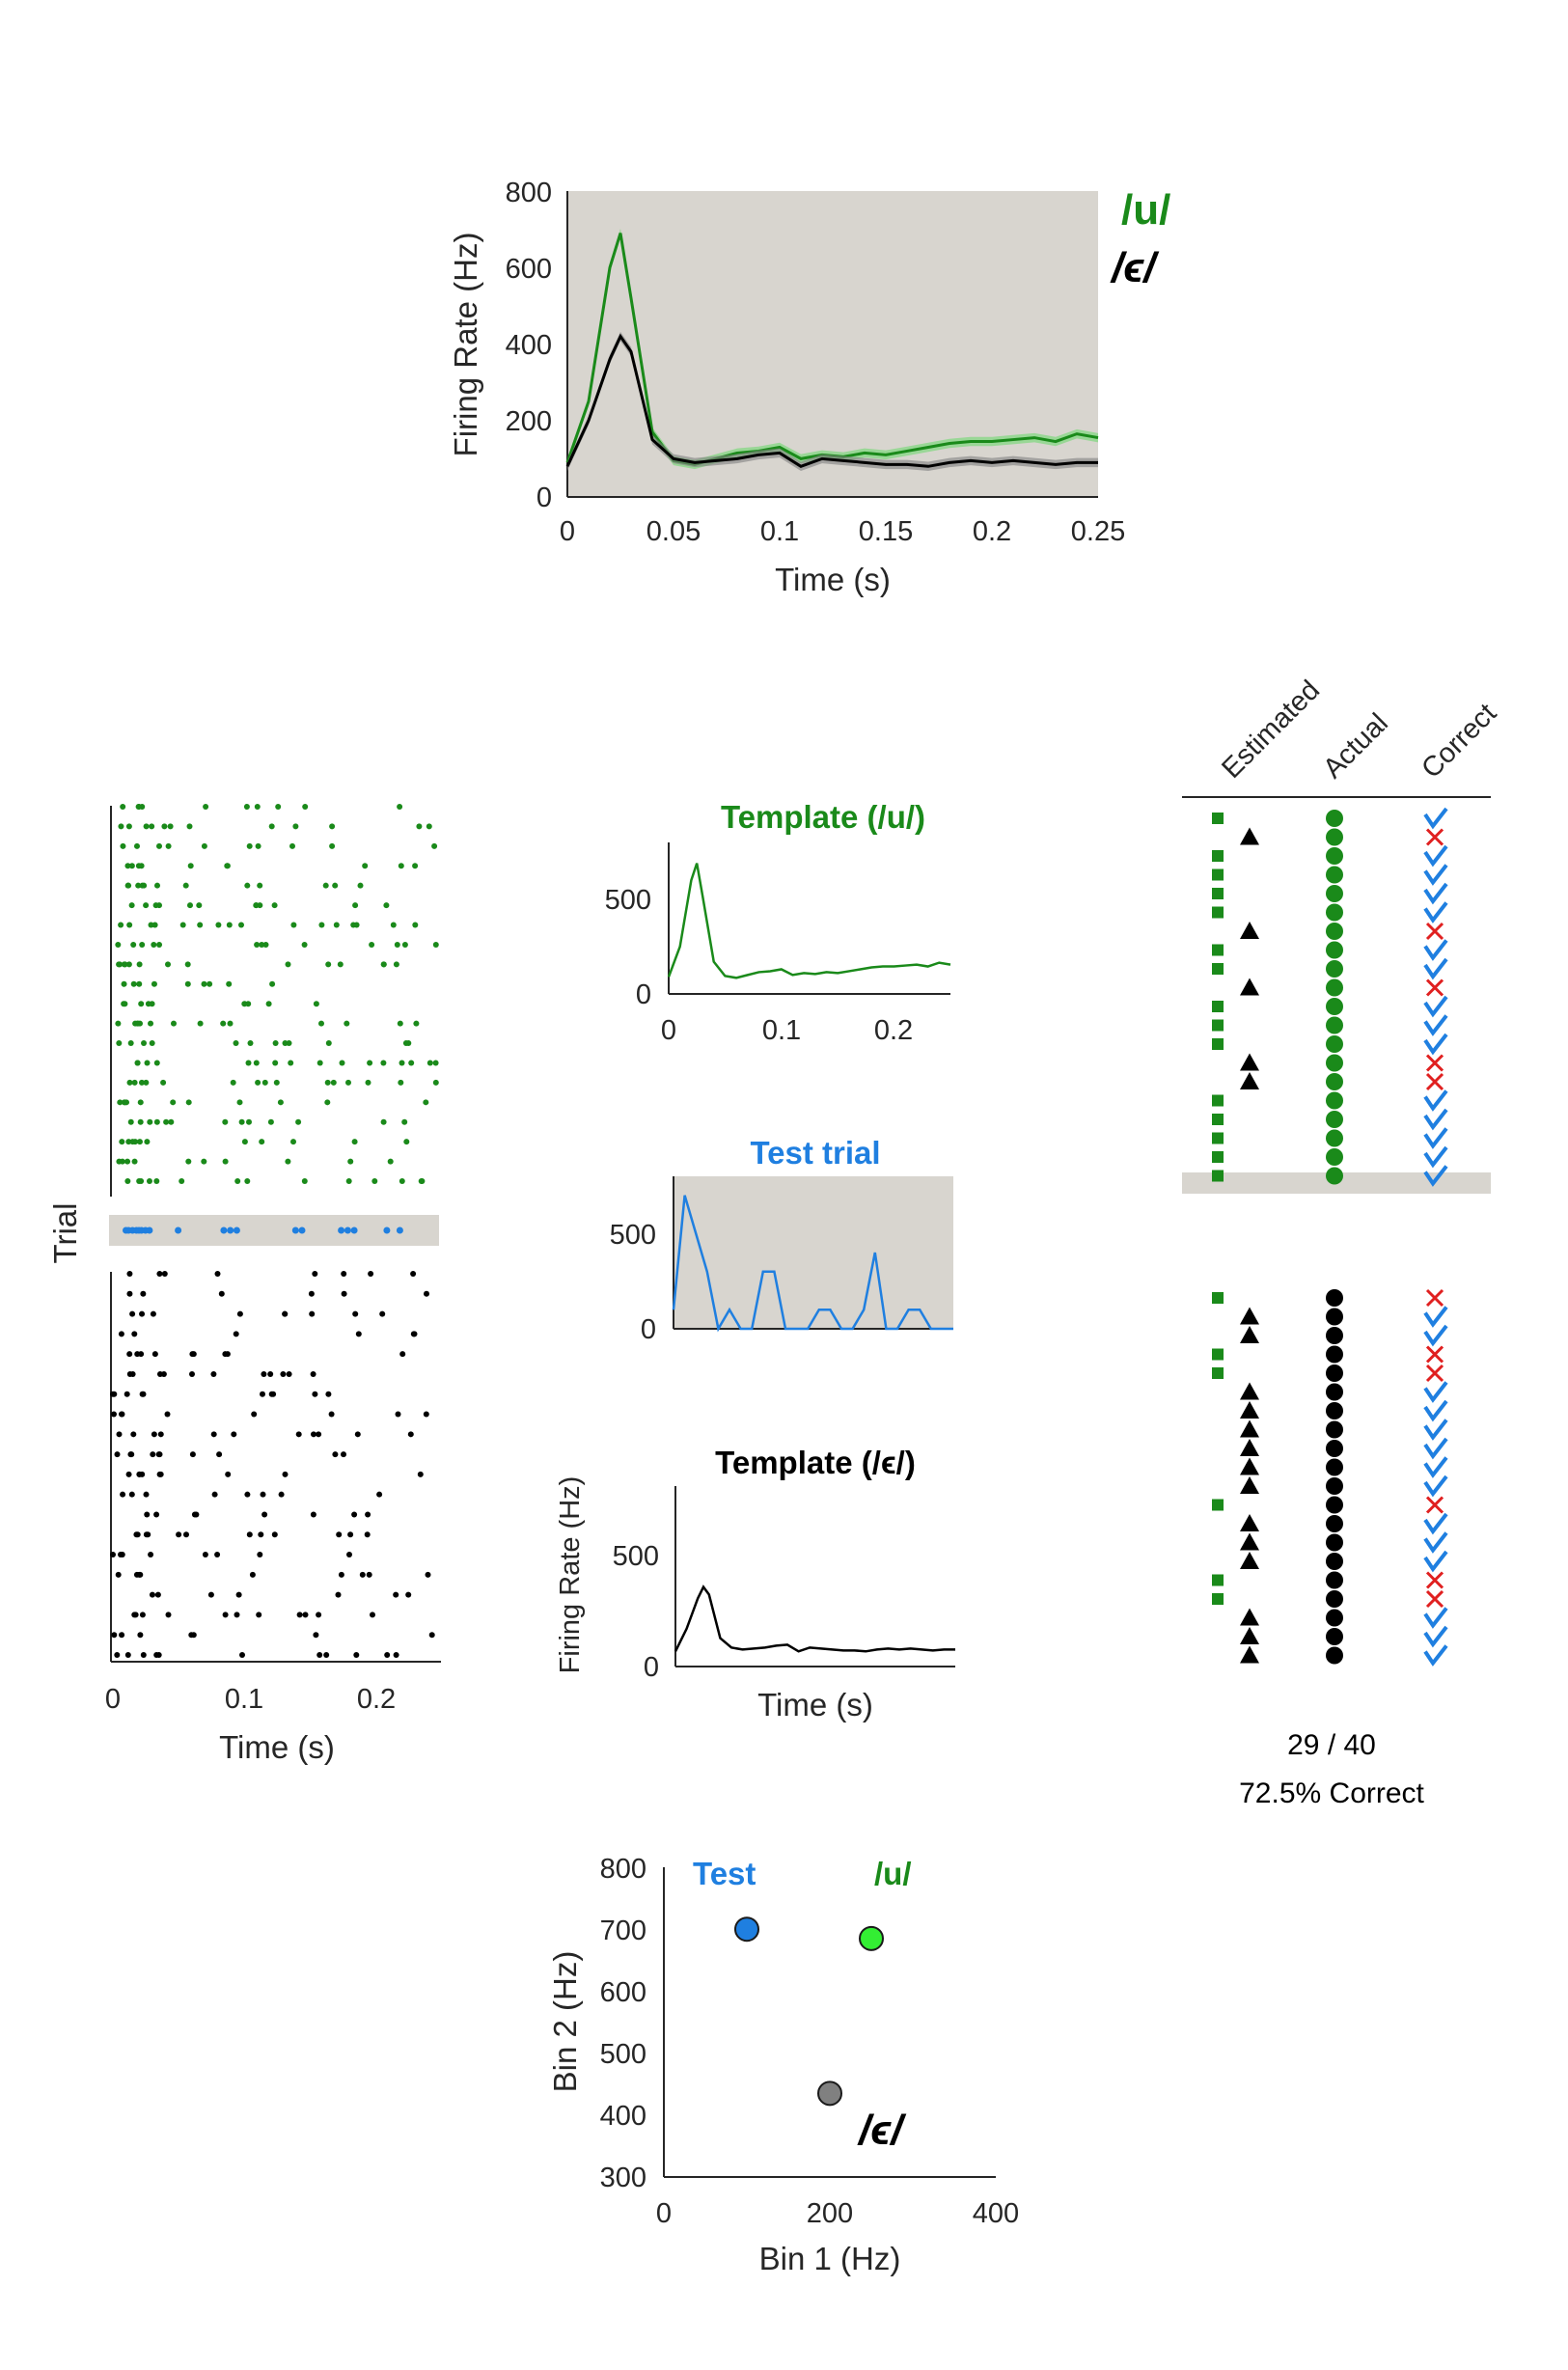 This screenshot has height=2370, width=1568. I want to click on template-u-xtick: 0.2, so click(893, 1030).